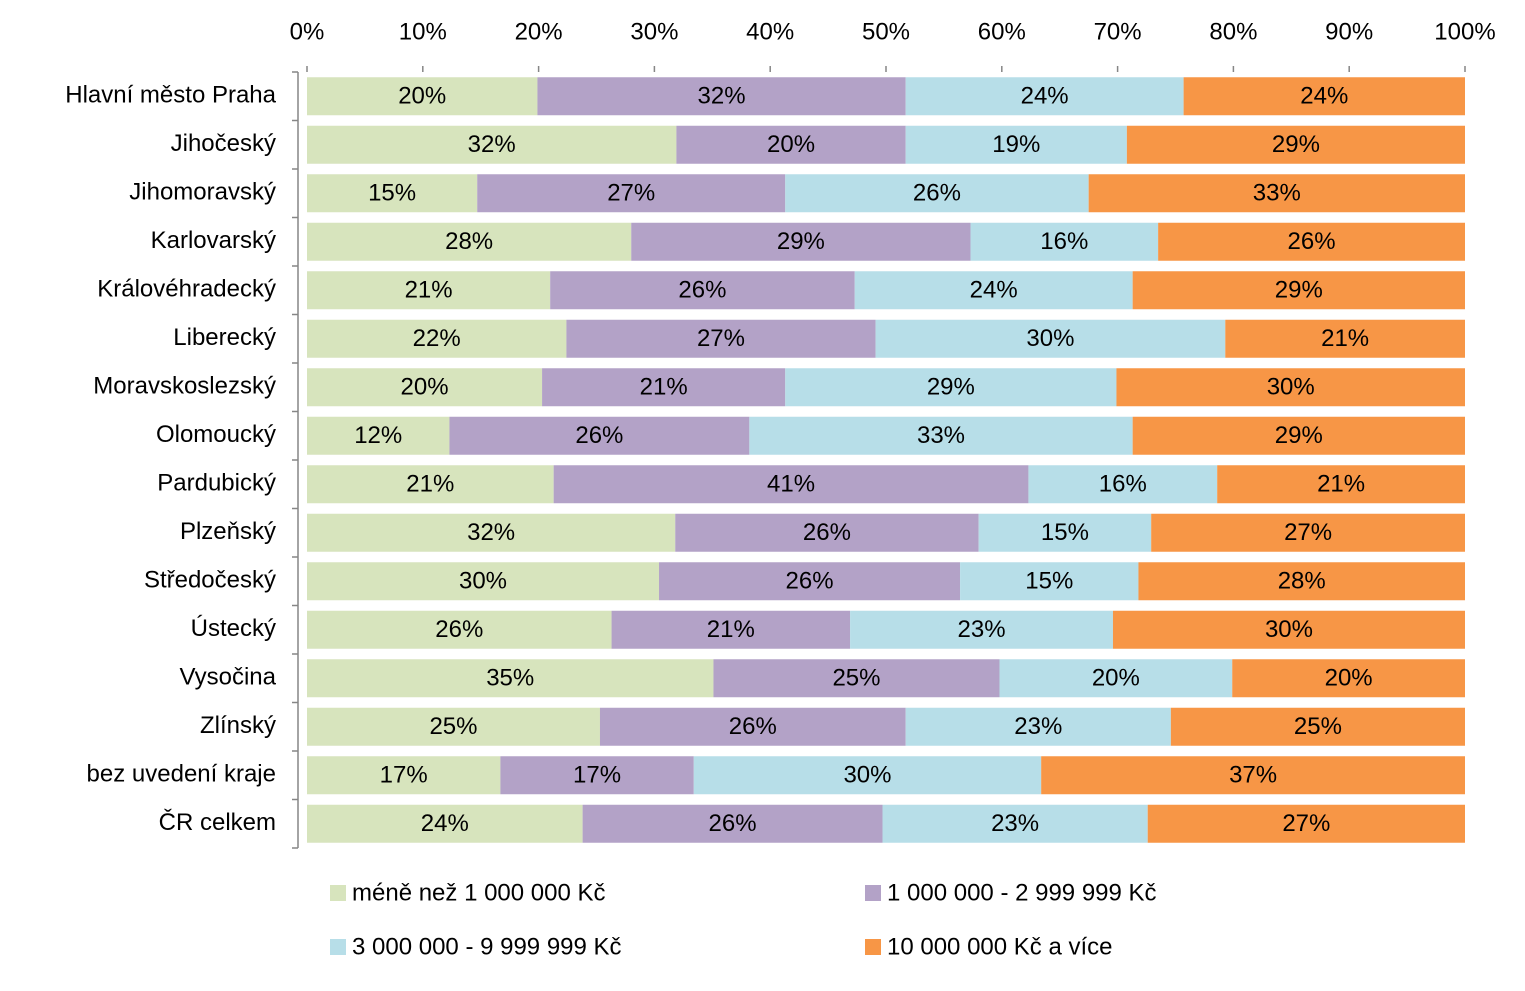  Describe the element at coordinates (228, 677) in the screenshot. I see `y-tick-label: Vysočina` at that location.